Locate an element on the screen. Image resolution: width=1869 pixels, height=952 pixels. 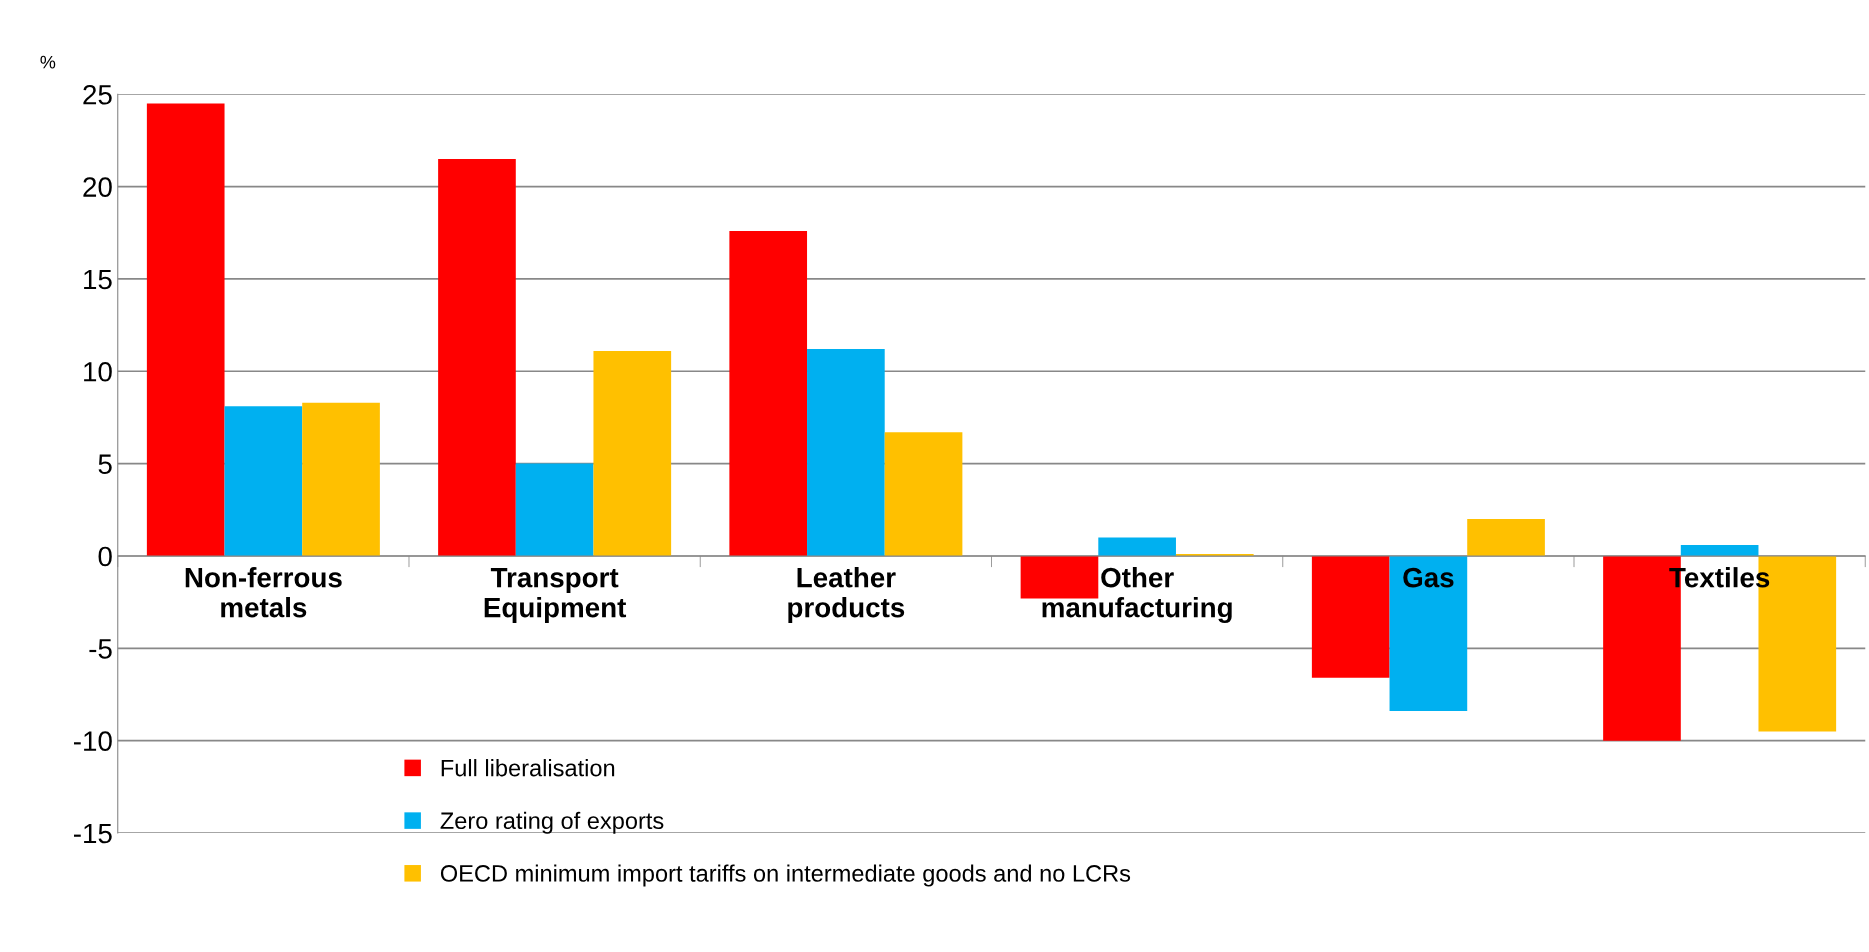
y-tick-label: -5 is located at coordinates (100, 649).